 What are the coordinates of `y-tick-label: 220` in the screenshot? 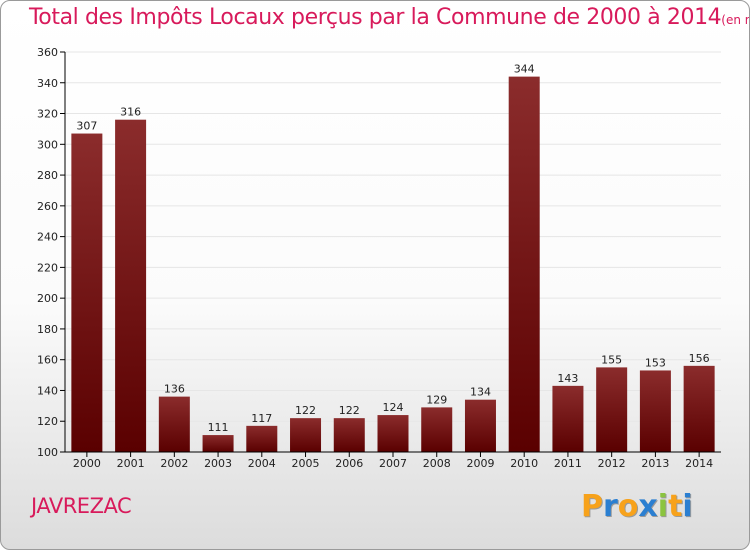 It's located at (47, 267).